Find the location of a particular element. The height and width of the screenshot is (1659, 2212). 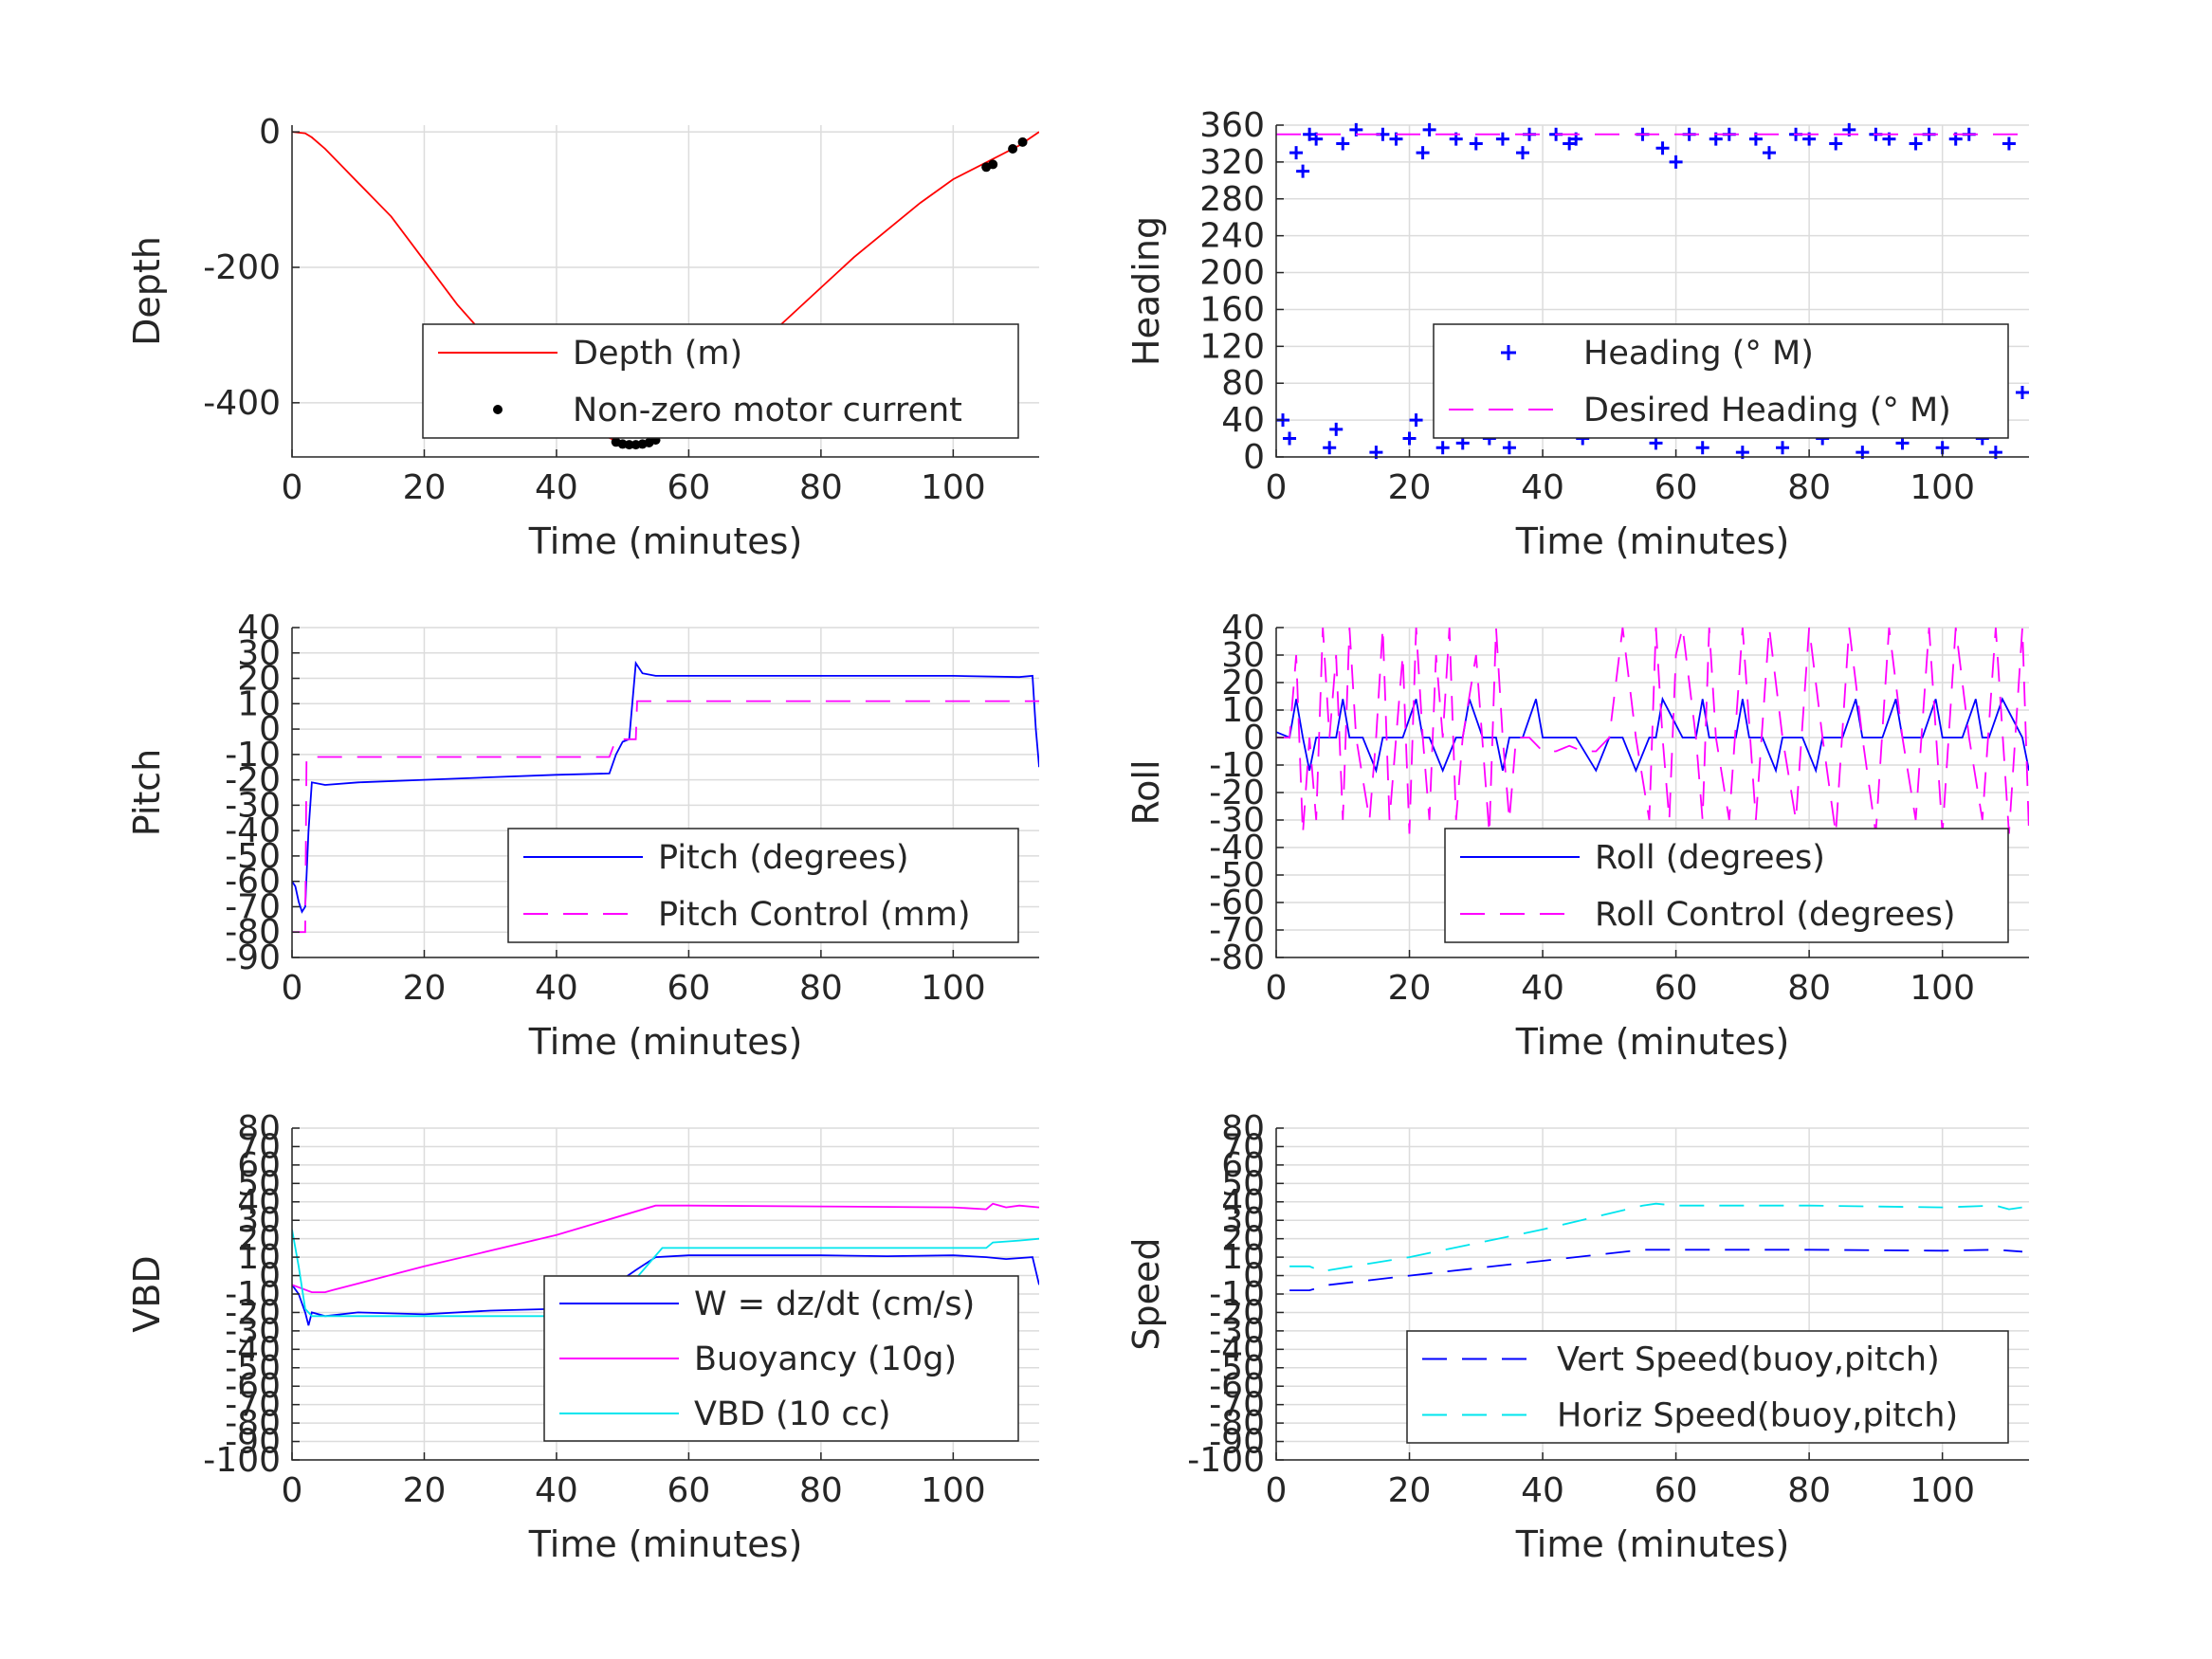

legend-box is located at coordinates (1721, 381).